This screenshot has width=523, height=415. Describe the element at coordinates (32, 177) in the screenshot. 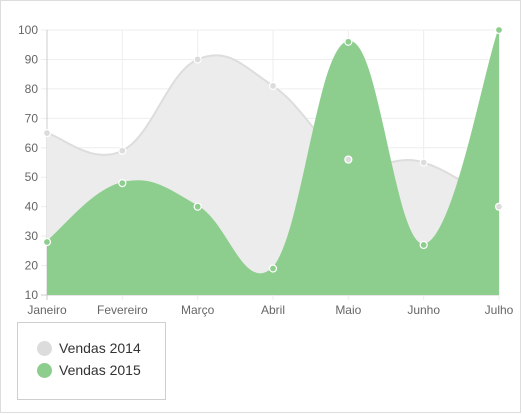

I see `y-tick-label: 50` at that location.